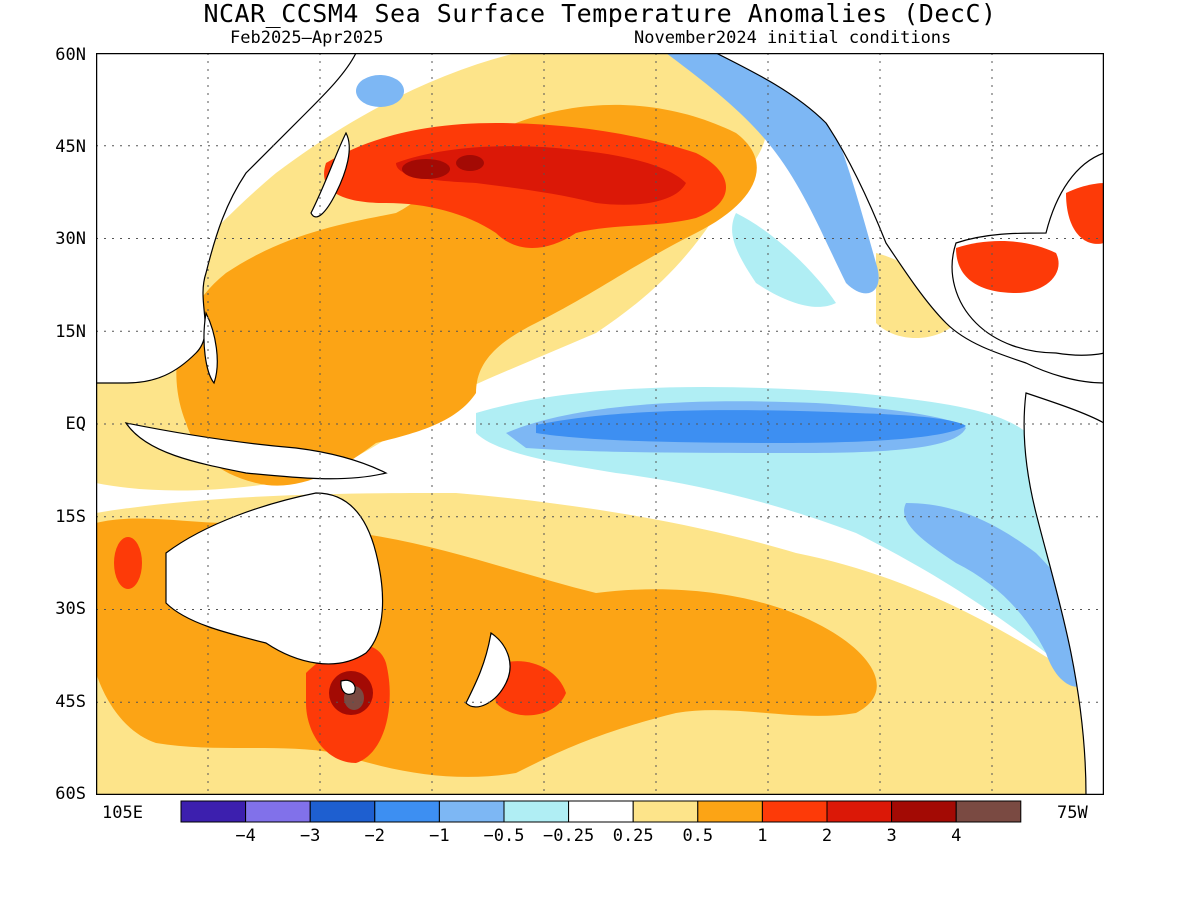 The height and width of the screenshot is (900, 1200). I want to click on land-australia, so click(274, 578).